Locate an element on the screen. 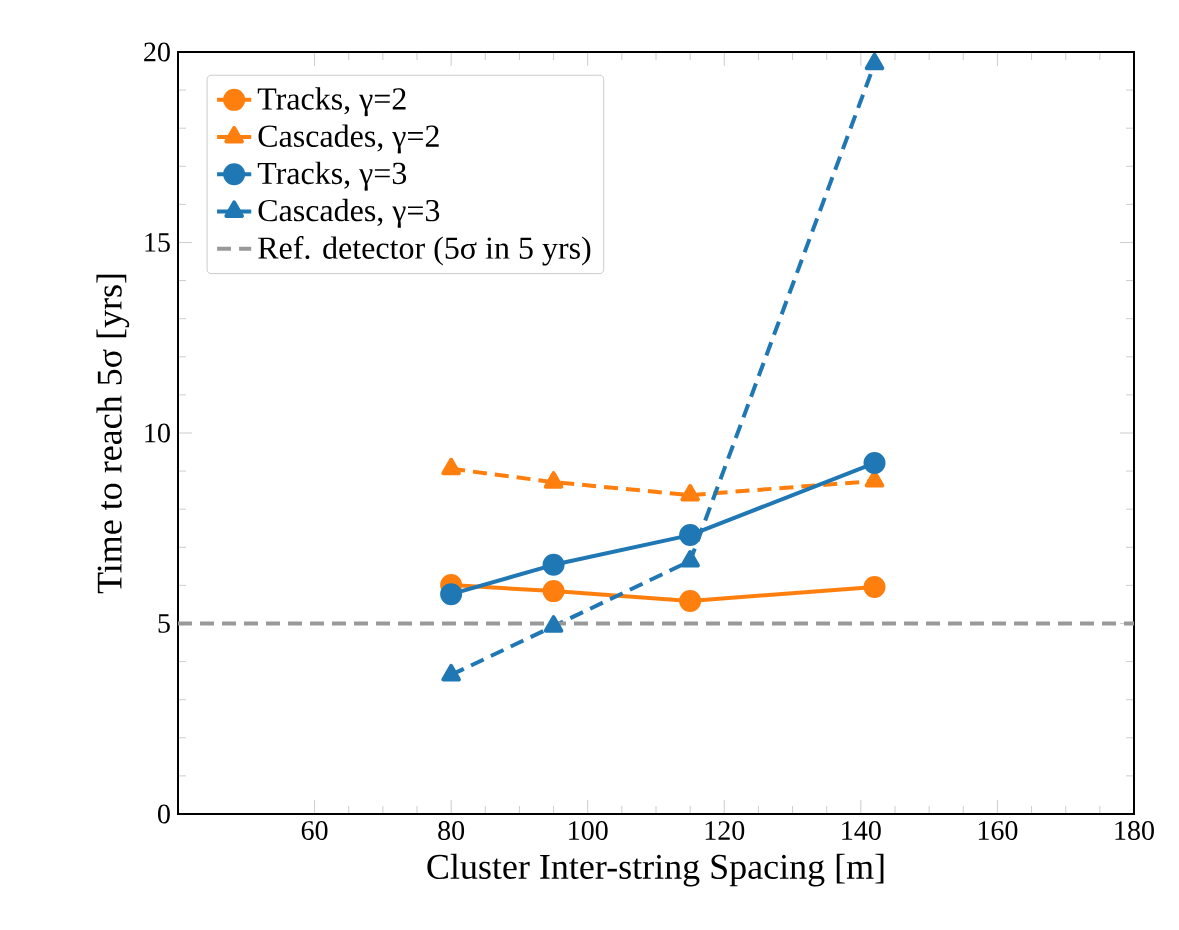 This screenshot has height=930, width=1179. legend-label: Cascades, γ=3 is located at coordinates (349, 213).